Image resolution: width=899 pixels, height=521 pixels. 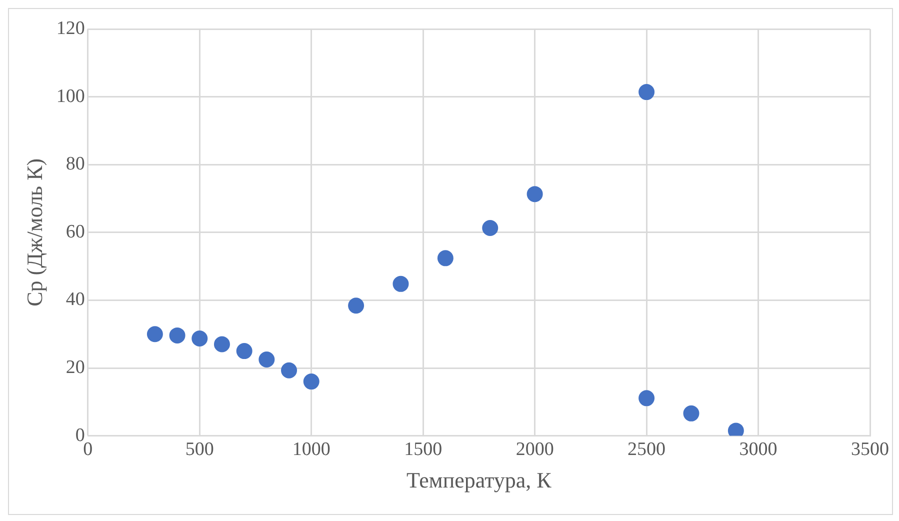 What do you see at coordinates (758, 449) in the screenshot?
I see `x-tick-label: 3000` at bounding box center [758, 449].